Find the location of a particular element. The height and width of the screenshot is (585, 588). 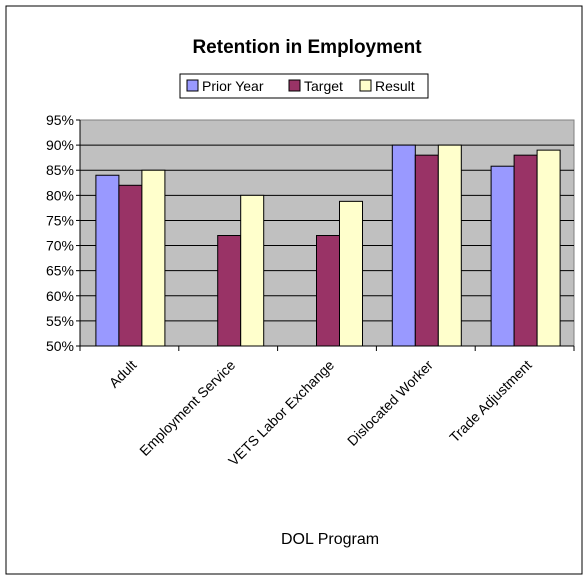

y-tick-label: 90% is located at coordinates (60, 145).